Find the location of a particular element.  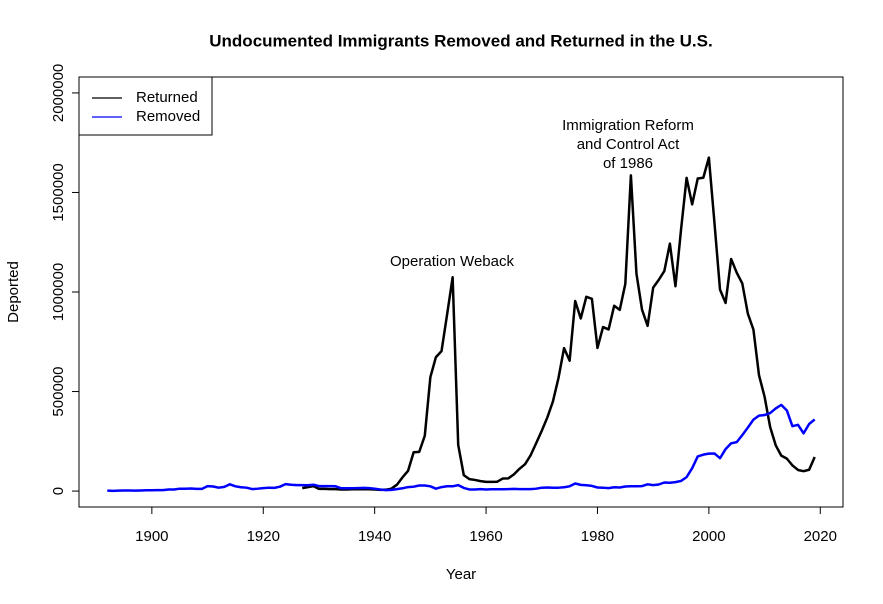

series-line is located at coordinates (461, 448).